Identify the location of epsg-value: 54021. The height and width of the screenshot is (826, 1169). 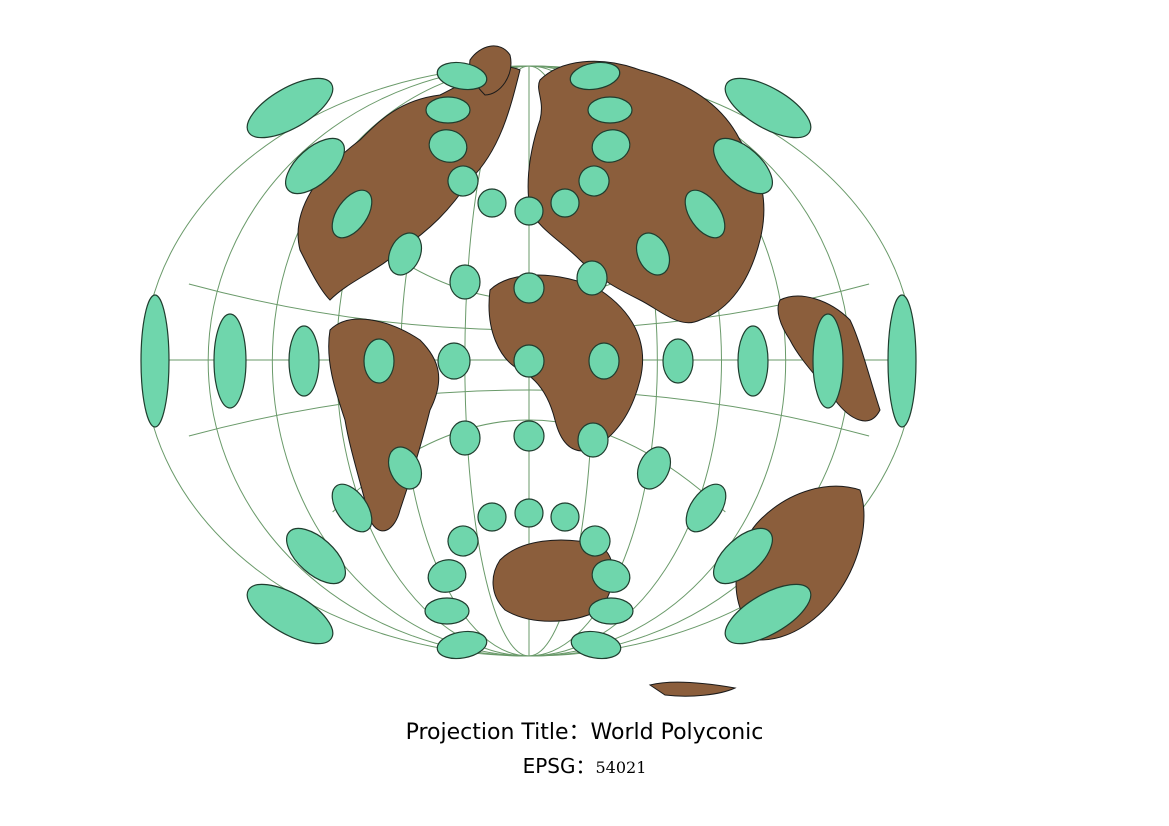
(621, 767).